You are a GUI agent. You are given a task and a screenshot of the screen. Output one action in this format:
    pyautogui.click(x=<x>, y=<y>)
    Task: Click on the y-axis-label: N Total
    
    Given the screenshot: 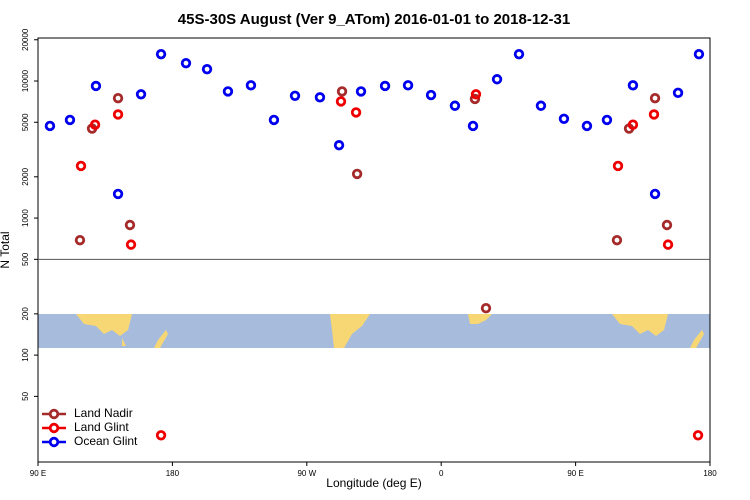 What is the action you would take?
    pyautogui.click(x=6, y=249)
    